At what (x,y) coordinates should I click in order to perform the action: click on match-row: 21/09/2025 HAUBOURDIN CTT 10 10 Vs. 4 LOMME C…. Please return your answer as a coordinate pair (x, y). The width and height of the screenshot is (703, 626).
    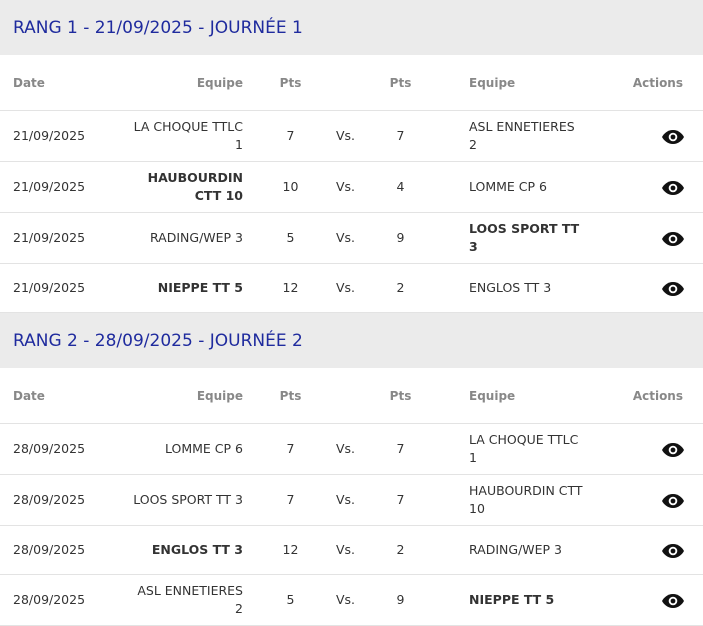
    Looking at the image, I should click on (351, 187).